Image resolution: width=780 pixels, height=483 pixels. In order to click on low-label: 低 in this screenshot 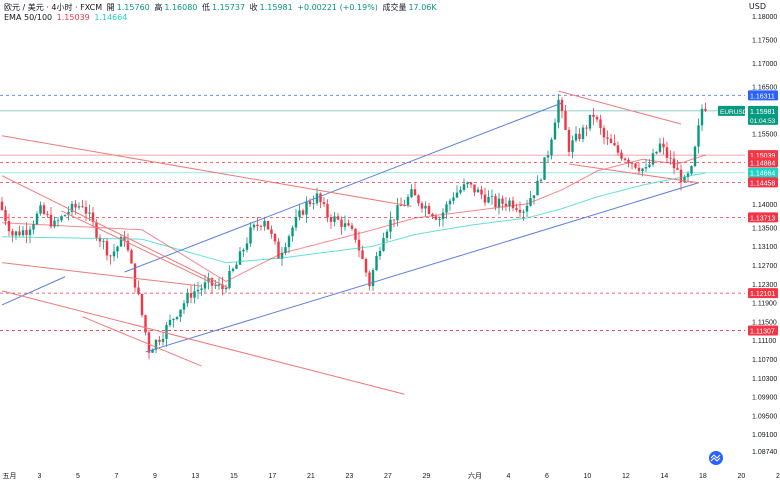, I will do `click(205, 7)`.